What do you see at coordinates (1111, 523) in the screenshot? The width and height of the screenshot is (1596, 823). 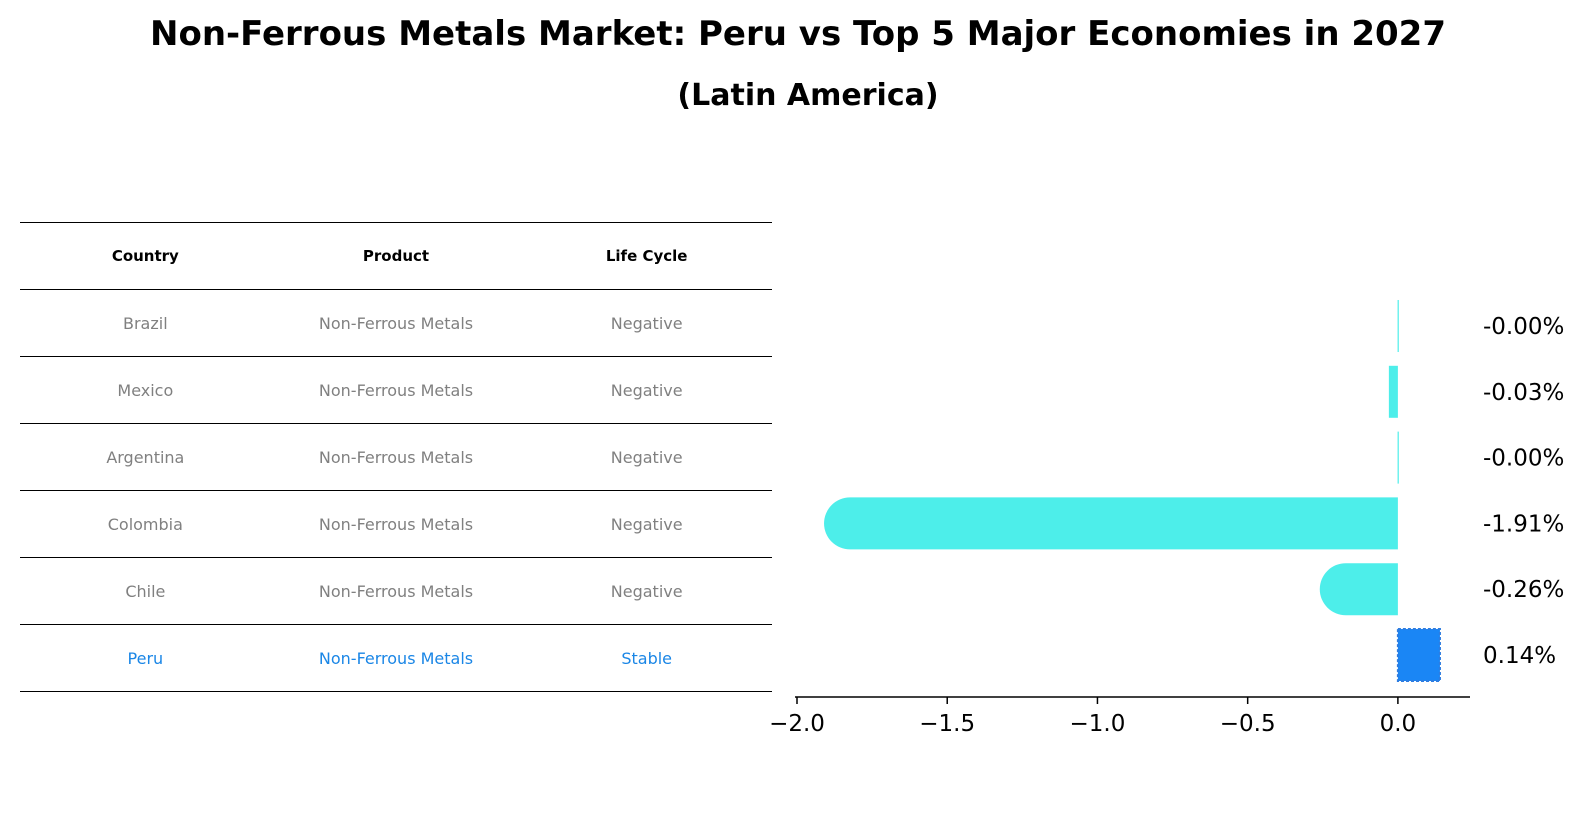 I see `bar-colombia` at bounding box center [1111, 523].